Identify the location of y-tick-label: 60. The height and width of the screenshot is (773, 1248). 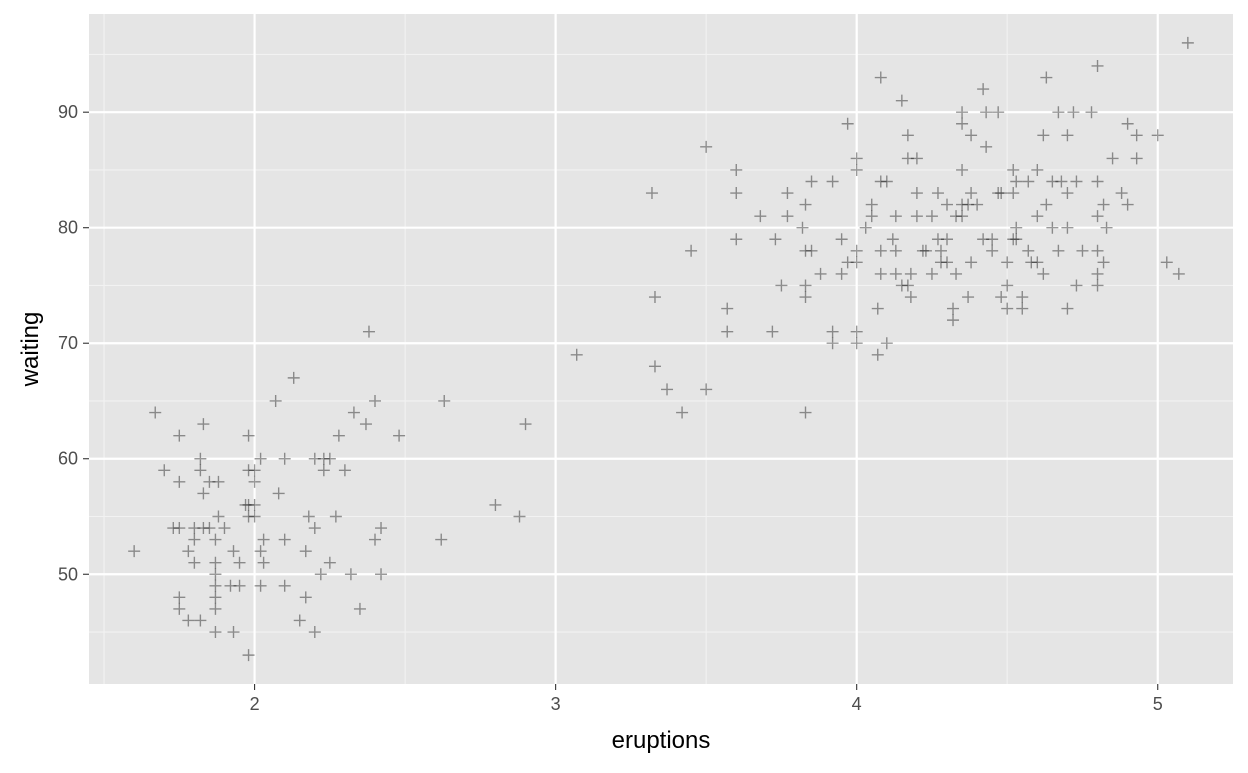
(68, 459).